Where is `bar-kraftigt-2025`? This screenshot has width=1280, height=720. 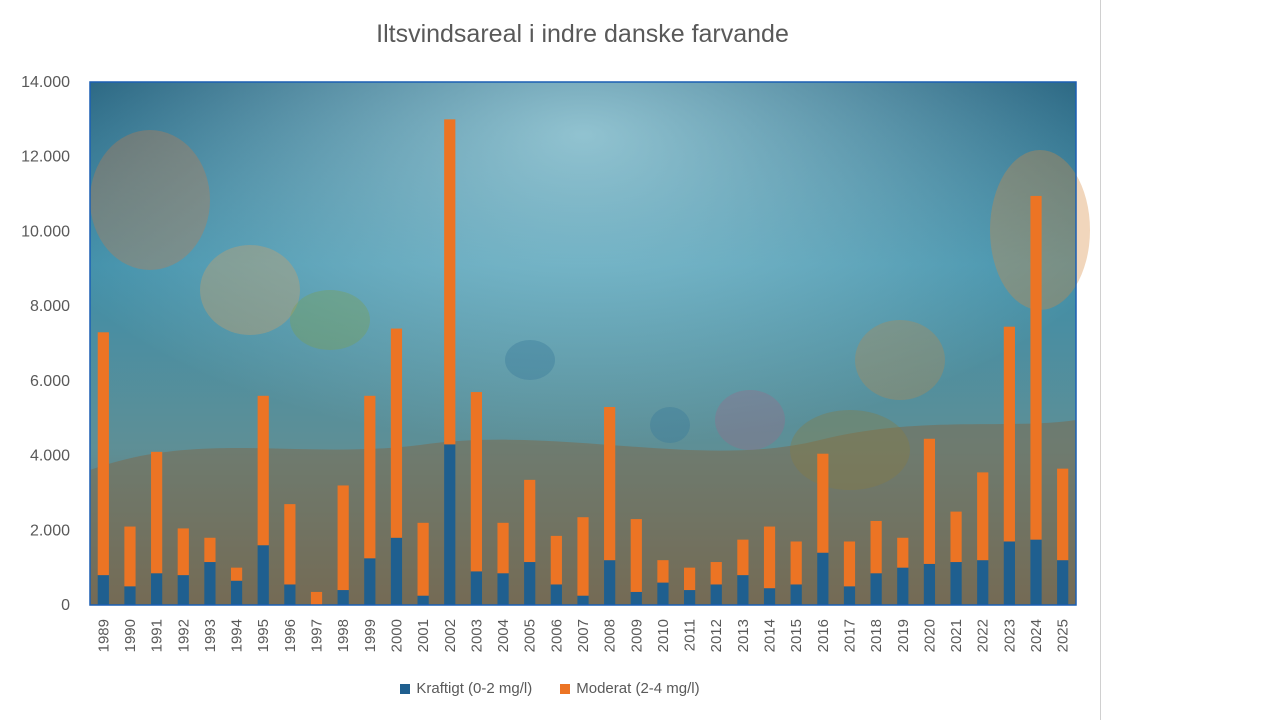 bar-kraftigt-2025 is located at coordinates (1063, 582).